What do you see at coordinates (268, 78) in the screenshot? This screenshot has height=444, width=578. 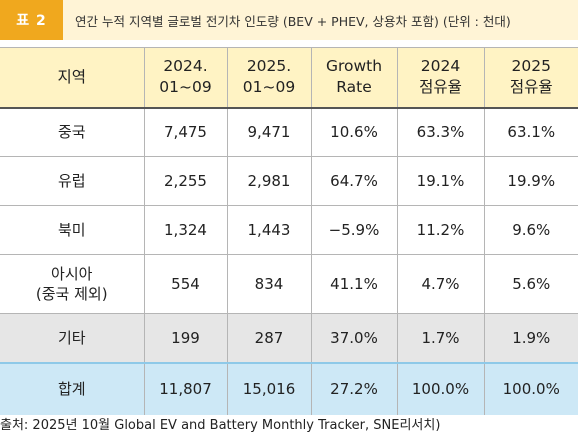 I see `header-2025-ytd: 2025. 01~09` at bounding box center [268, 78].